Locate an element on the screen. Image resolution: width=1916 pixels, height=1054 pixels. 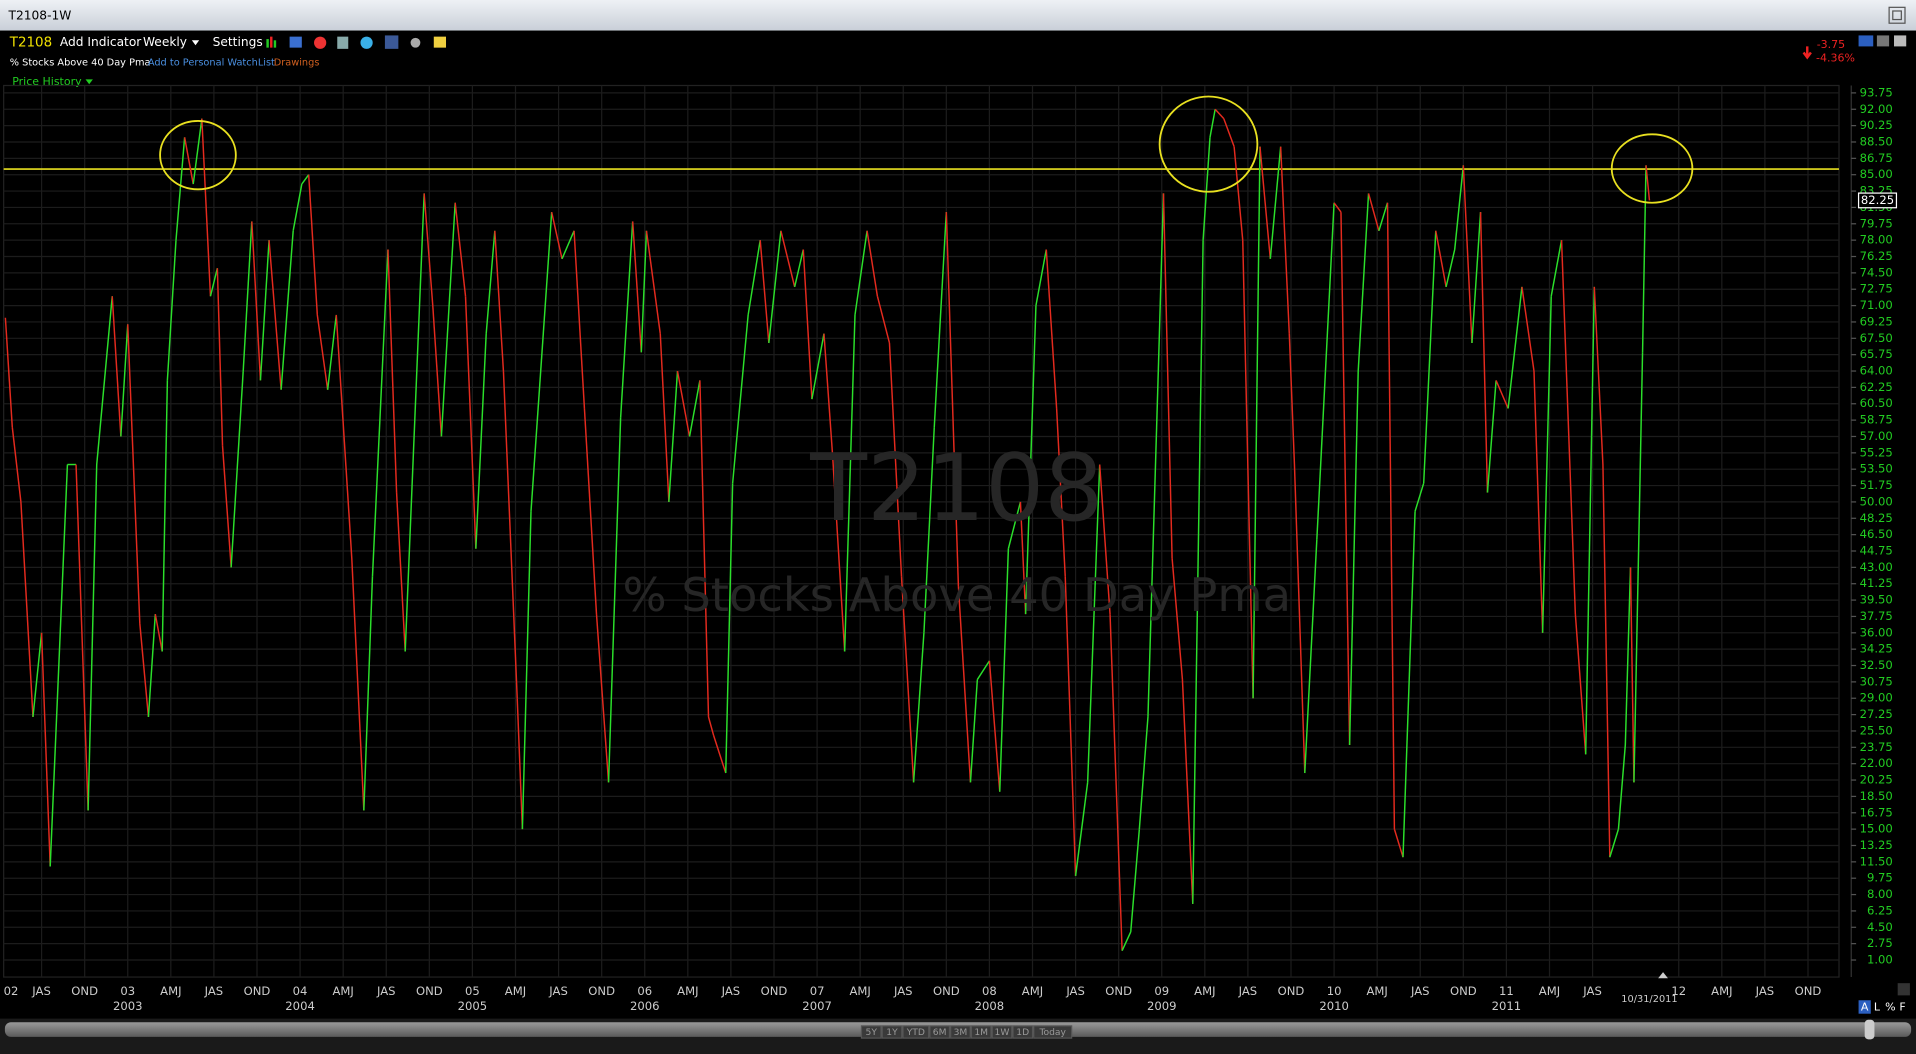
range-button-label: 3M is located at coordinates (961, 1032).